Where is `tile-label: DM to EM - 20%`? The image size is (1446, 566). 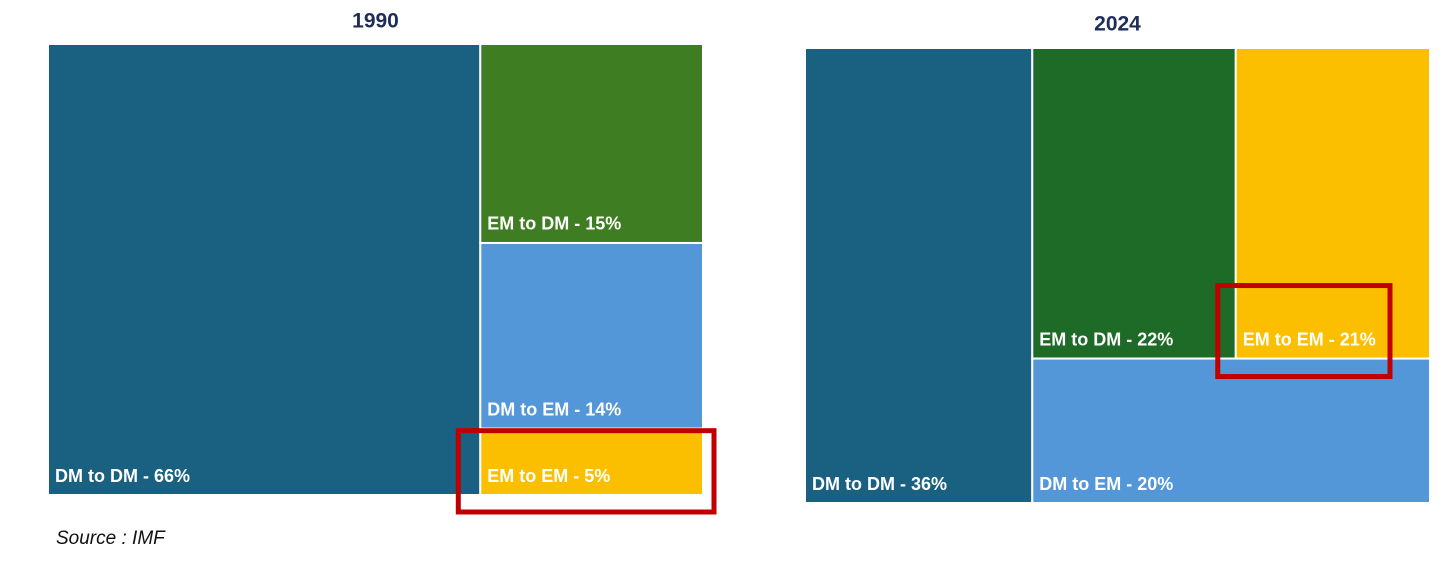
tile-label: DM to EM - 20% is located at coordinates (1106, 484).